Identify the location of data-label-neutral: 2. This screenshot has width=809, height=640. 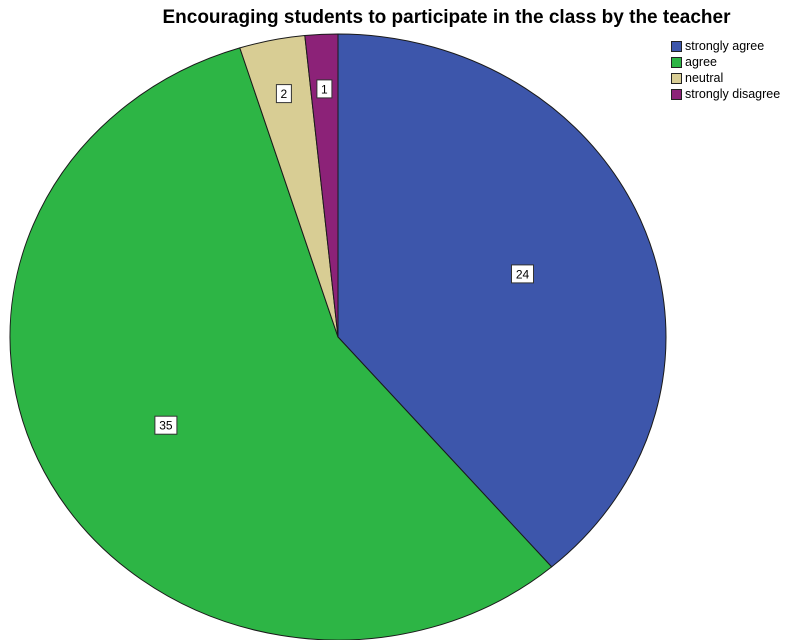
(283, 94).